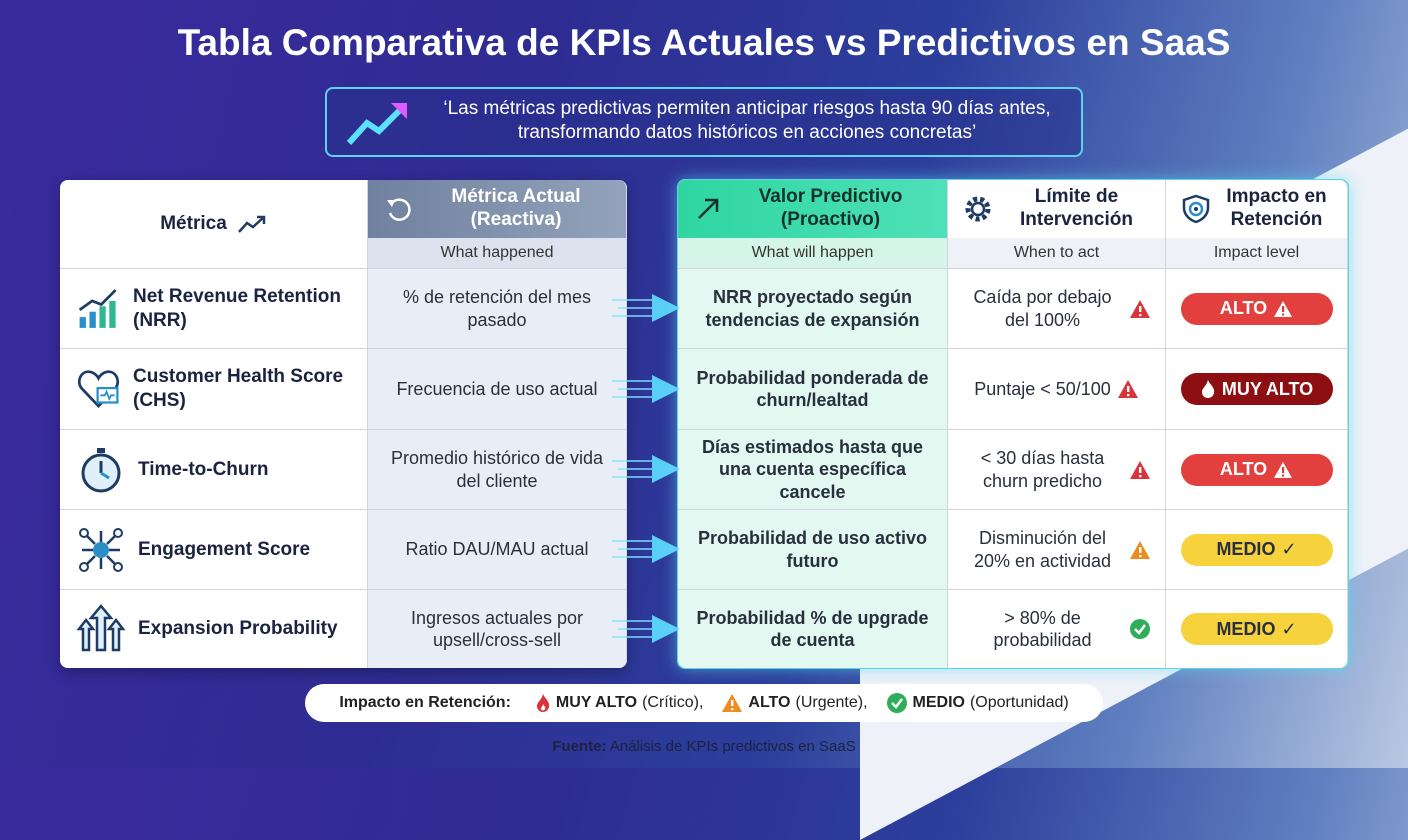 The height and width of the screenshot is (840, 1408). What do you see at coordinates (238, 388) in the screenshot?
I see `metric-name: Customer Health Score (CHS)` at bounding box center [238, 388].